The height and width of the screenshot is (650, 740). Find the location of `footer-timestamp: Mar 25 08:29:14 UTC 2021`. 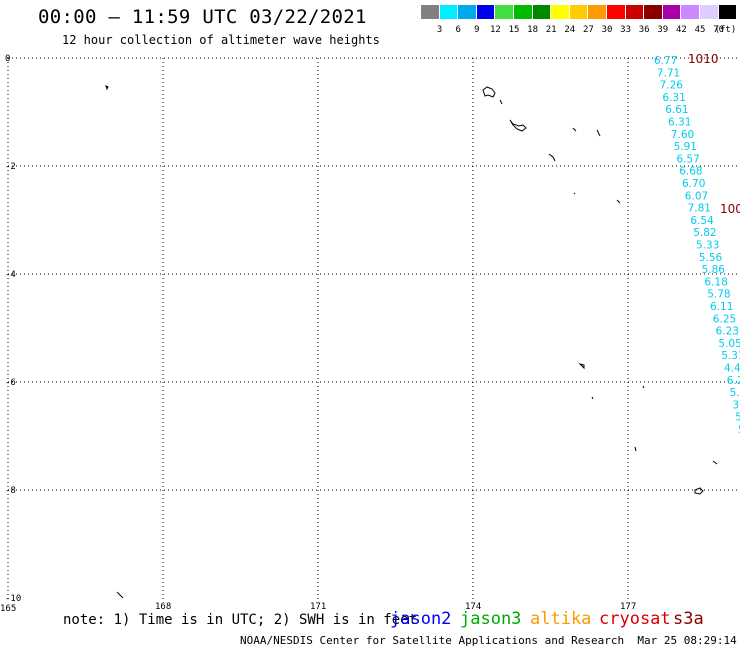

footer-timestamp: Mar 25 08:29:14 UTC 2021 is located at coordinates (688, 640).